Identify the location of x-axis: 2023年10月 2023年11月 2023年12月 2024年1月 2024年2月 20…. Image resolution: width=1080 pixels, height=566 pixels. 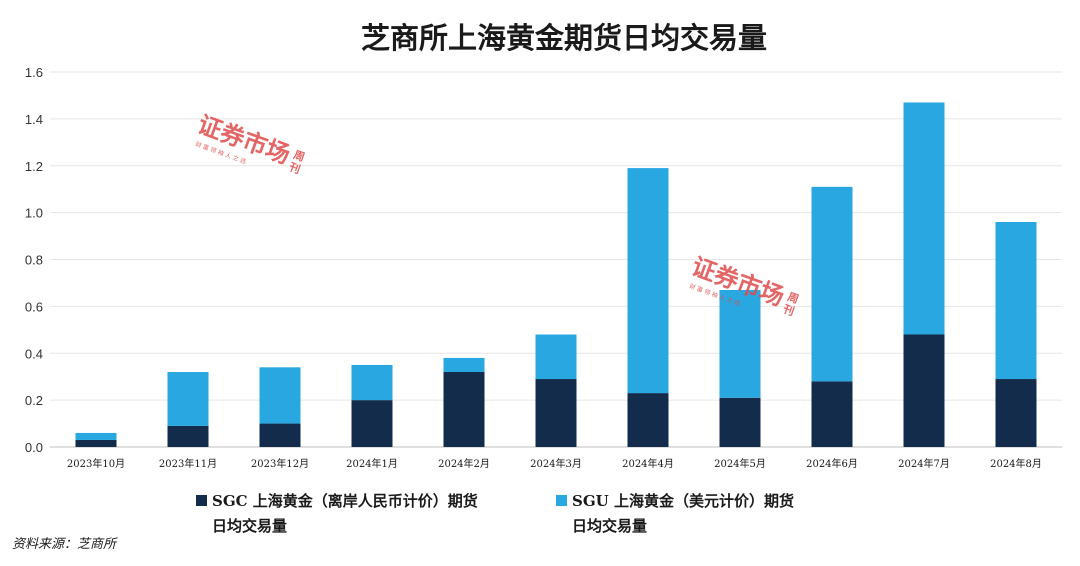
(554, 463).